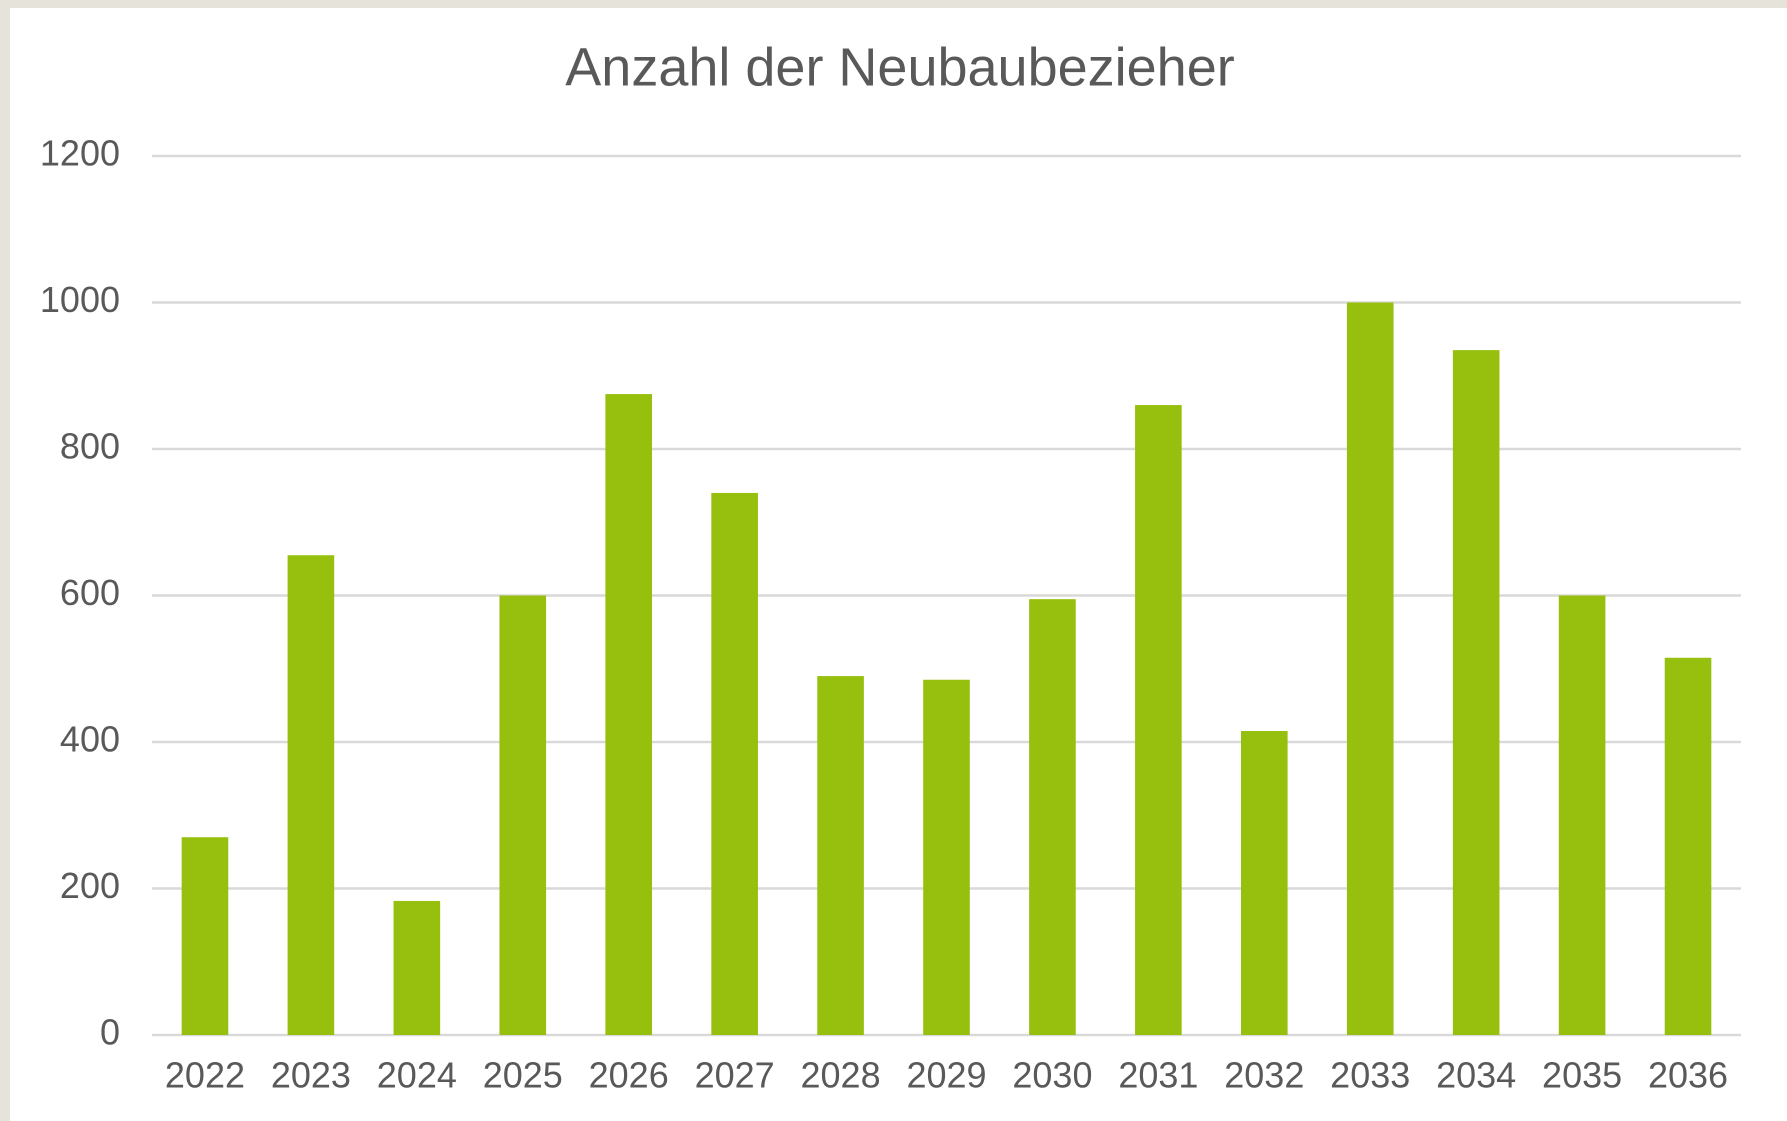 Image resolution: width=1787 pixels, height=1121 pixels. Describe the element at coordinates (80, 153) in the screenshot. I see `y-tick-label: 1200` at that location.